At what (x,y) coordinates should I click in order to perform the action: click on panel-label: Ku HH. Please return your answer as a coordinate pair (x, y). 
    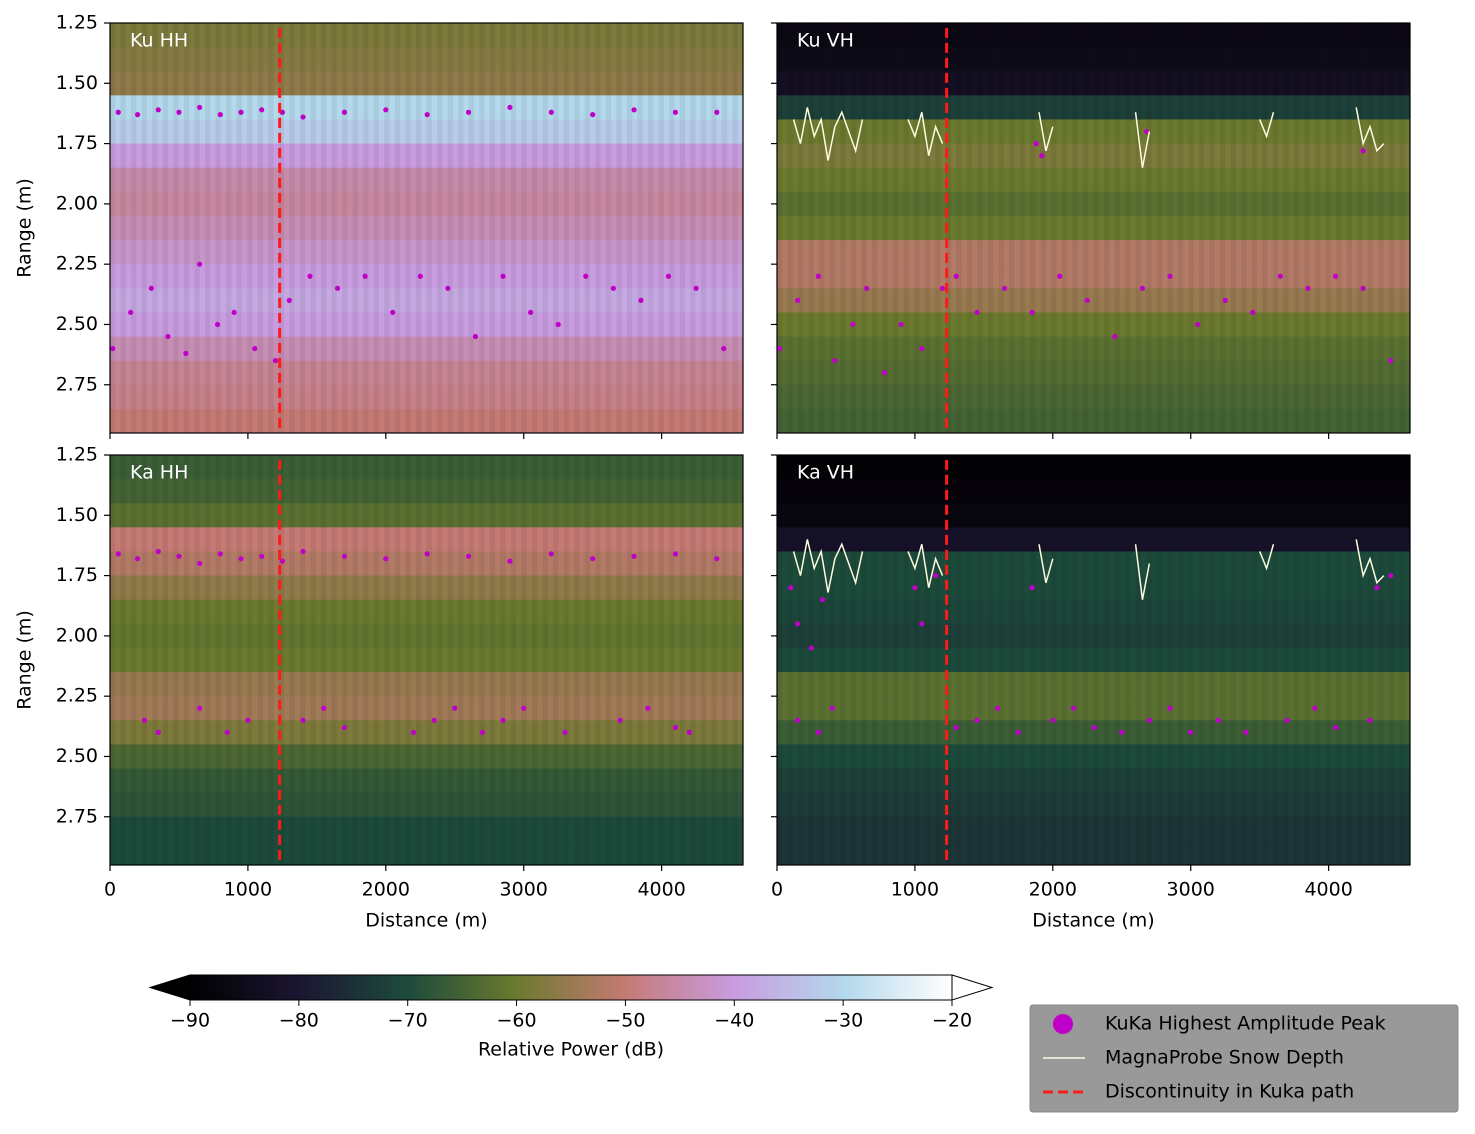
    Looking at the image, I should click on (159, 41).